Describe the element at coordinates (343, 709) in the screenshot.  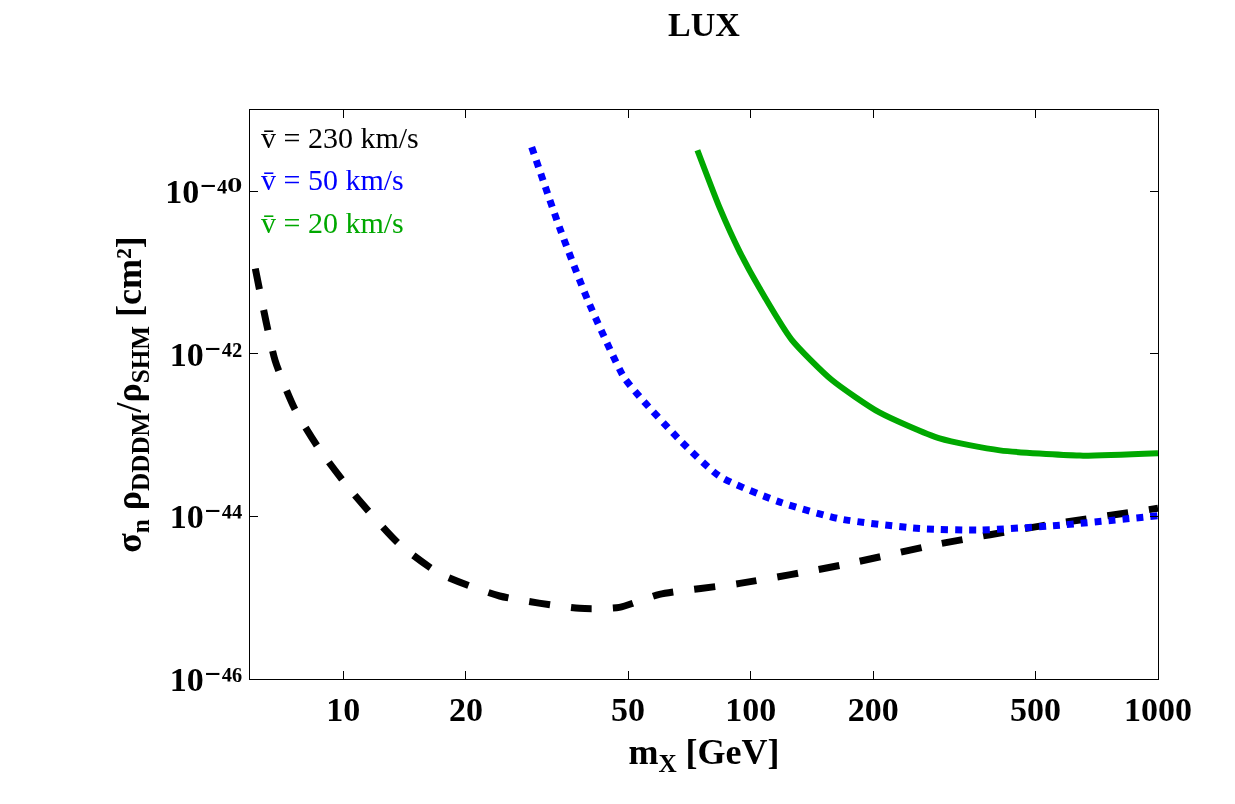
I see `x-tick-label: 10` at that location.